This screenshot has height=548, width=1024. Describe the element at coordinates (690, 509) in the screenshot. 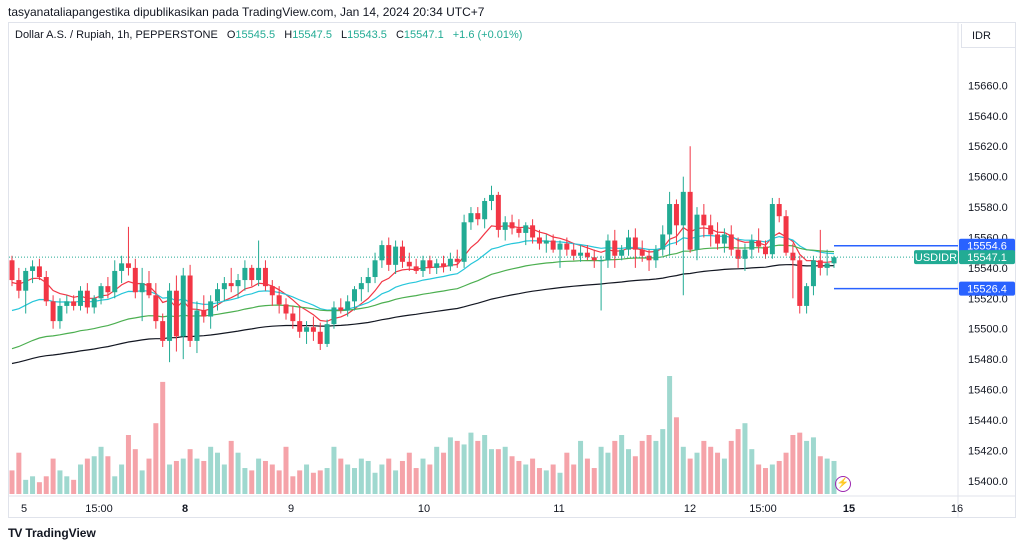

I see `x-tick-label: 12` at that location.